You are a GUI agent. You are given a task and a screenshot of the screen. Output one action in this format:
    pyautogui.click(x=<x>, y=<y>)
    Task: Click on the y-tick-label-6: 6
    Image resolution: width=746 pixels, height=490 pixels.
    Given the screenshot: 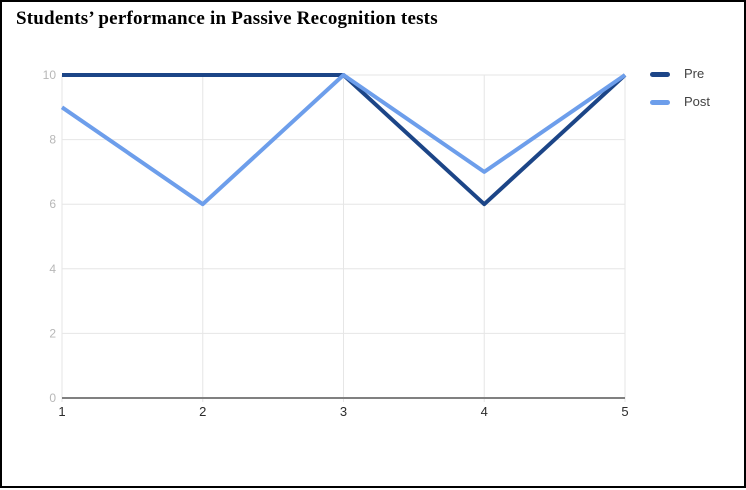 What is the action you would take?
    pyautogui.click(x=52, y=204)
    